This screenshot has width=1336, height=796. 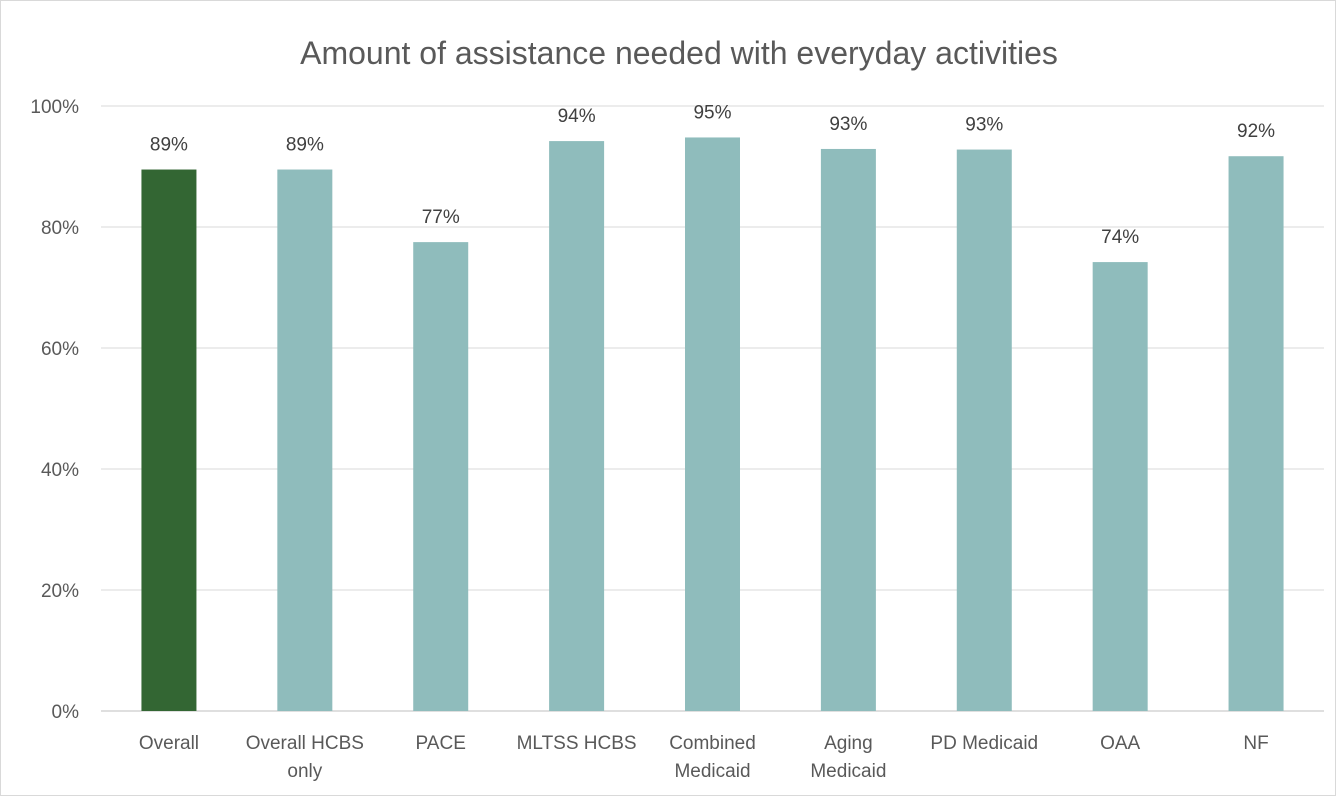 What do you see at coordinates (577, 743) in the screenshot?
I see `category-label: MLTSS HCBS` at bounding box center [577, 743].